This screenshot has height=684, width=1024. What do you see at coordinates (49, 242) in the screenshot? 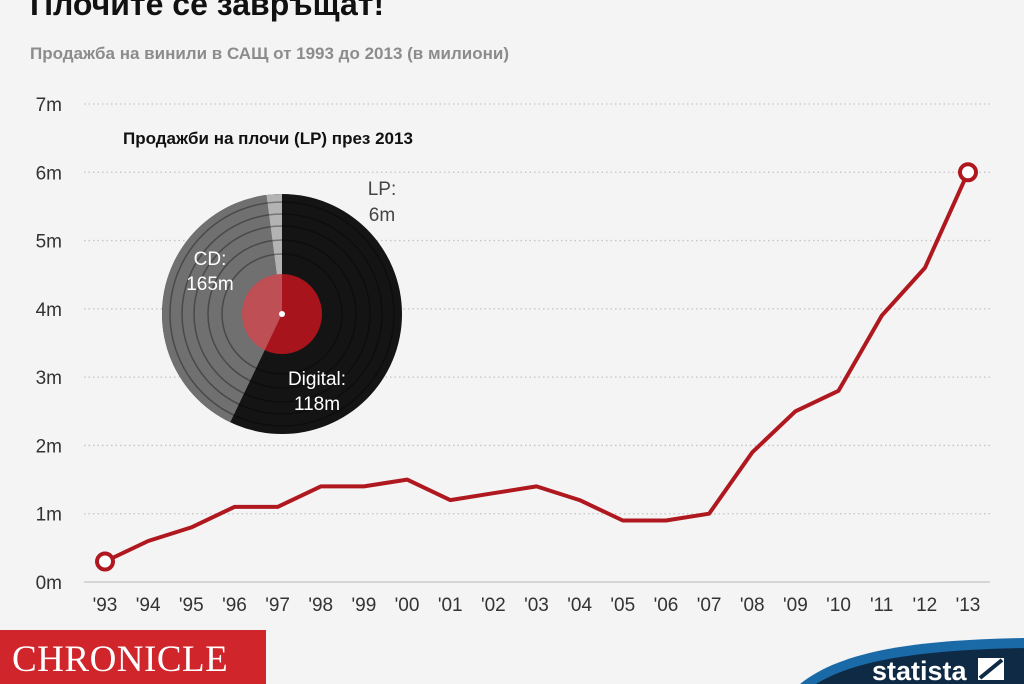
I see `y-tick-label: 5m` at bounding box center [49, 242].